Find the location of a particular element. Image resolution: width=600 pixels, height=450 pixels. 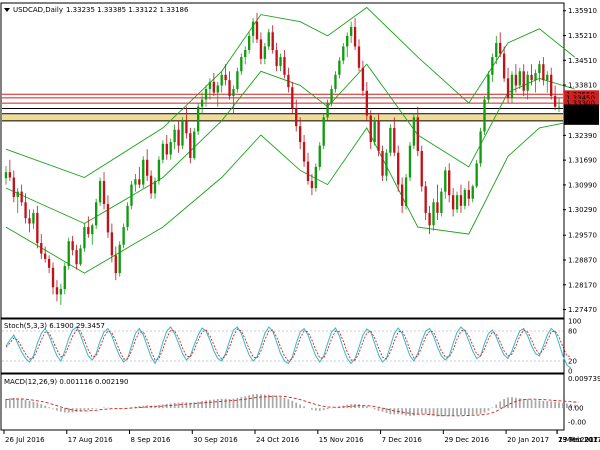

horizontal-levels-layer is located at coordinates (282, 107).